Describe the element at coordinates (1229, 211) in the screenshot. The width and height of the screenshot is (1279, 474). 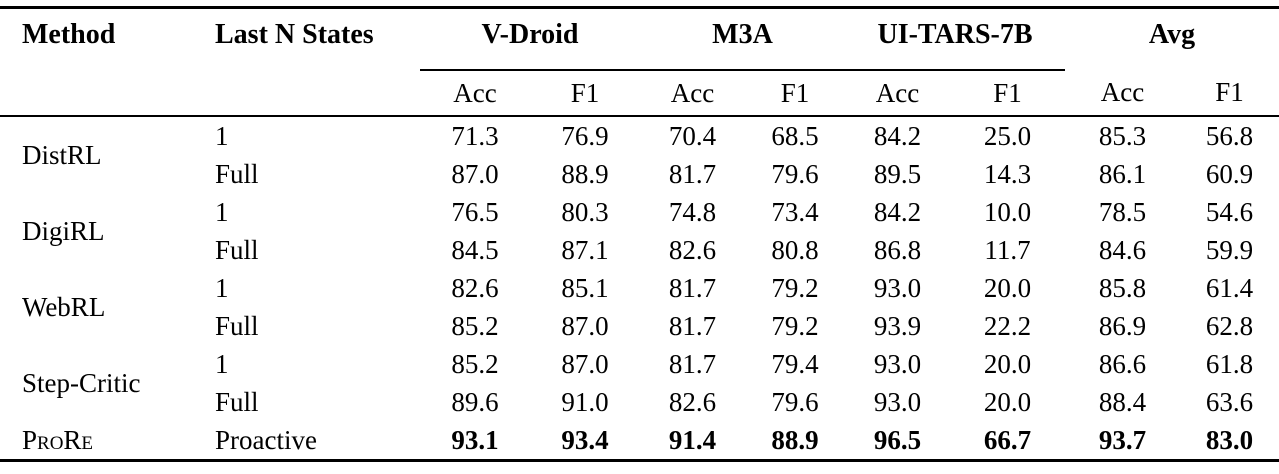
I see `cell-value: 54.6` at that location.